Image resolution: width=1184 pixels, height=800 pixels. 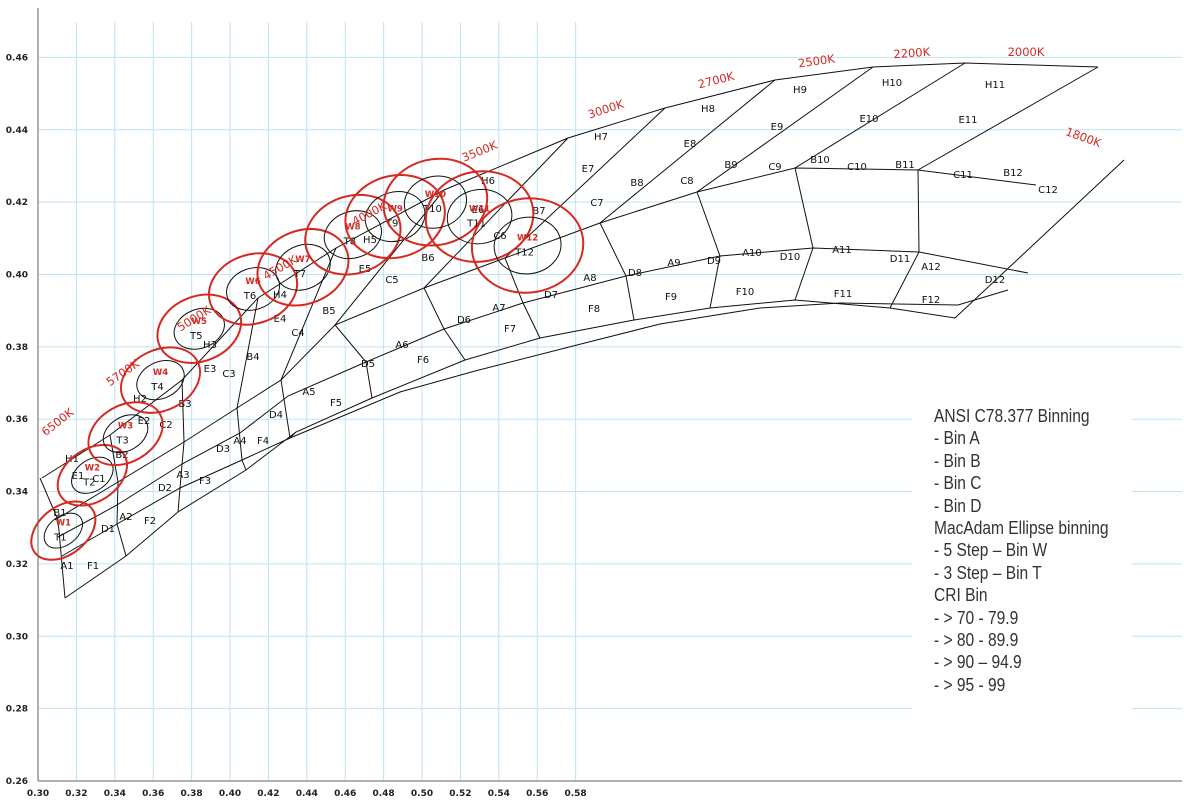 What do you see at coordinates (352, 228) in the screenshot?
I see `ellipse-w-label: W8` at bounding box center [352, 228].